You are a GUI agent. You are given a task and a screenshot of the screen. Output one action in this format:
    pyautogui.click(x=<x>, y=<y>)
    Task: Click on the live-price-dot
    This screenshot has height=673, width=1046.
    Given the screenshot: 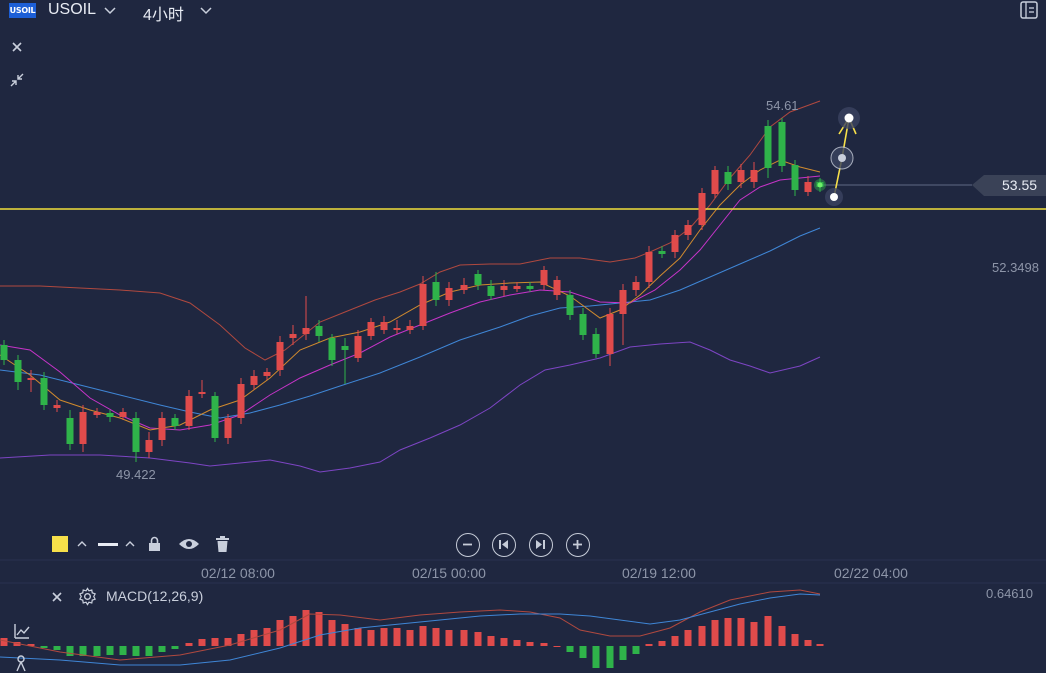 What is the action you would take?
    pyautogui.click(x=820, y=185)
    